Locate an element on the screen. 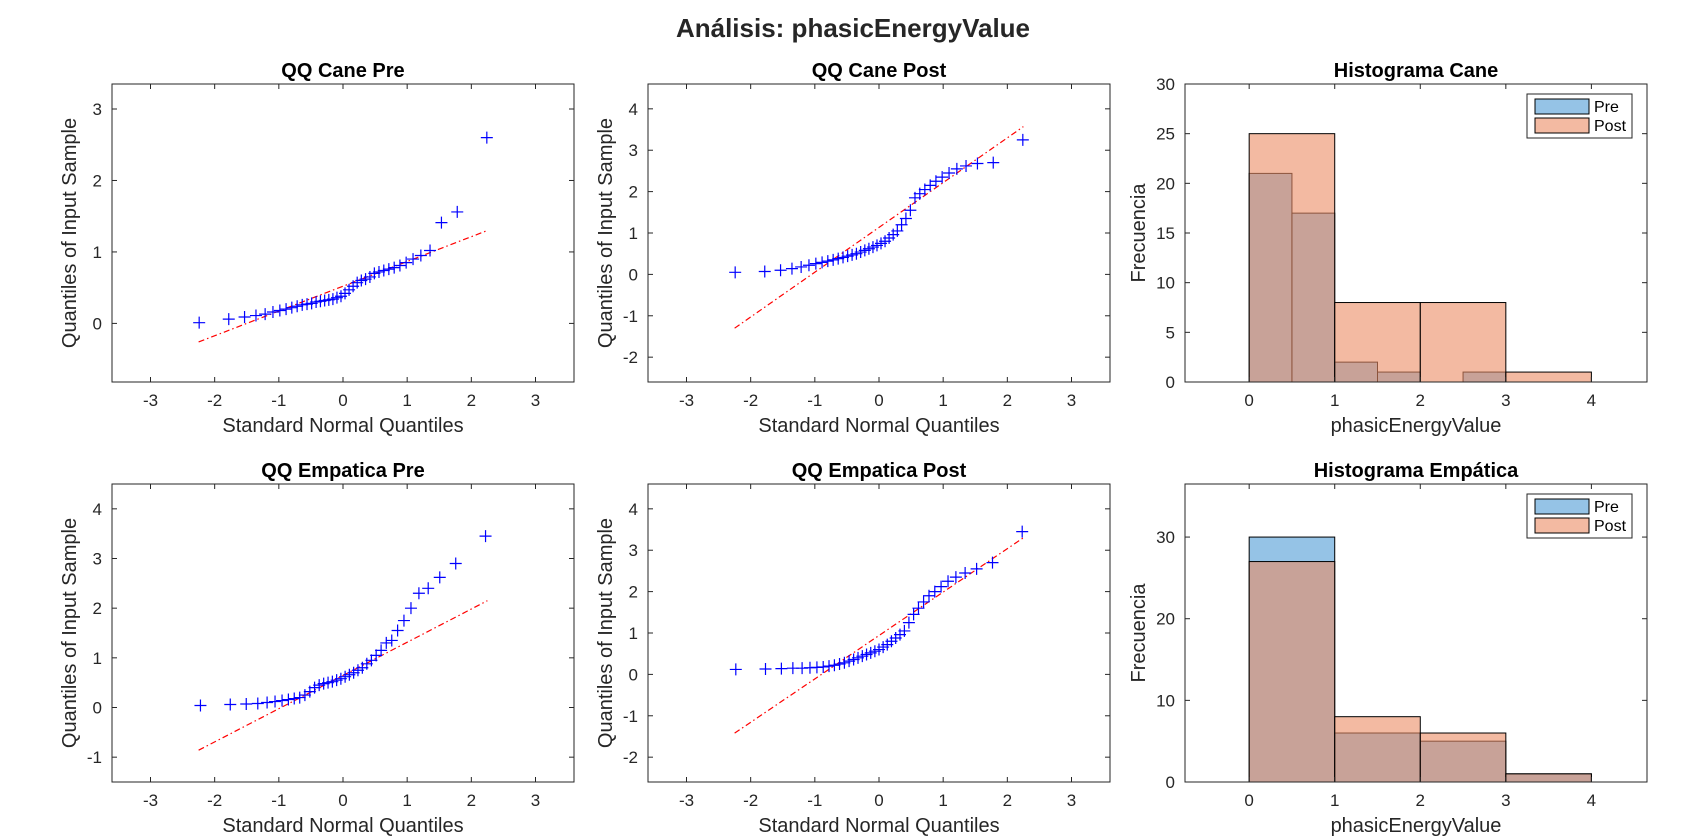 This screenshot has width=1707, height=840. y-tick-label: 4 is located at coordinates (633, 509).